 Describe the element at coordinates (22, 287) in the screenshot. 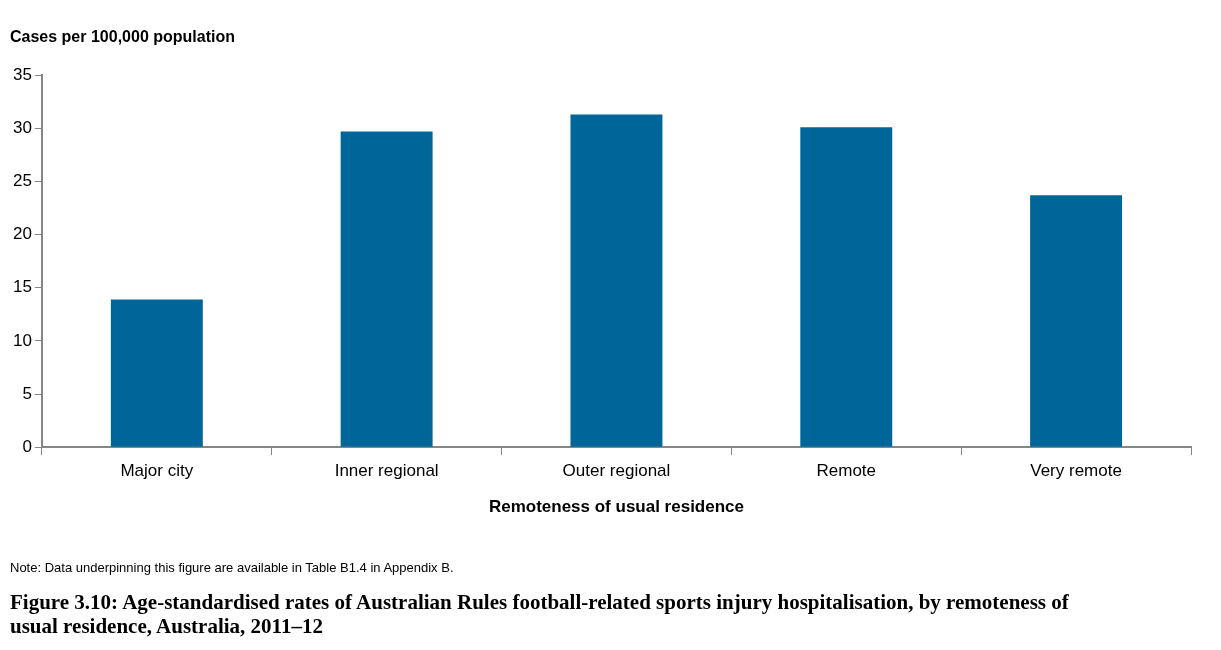

I see `y-tick-label: 15` at that location.